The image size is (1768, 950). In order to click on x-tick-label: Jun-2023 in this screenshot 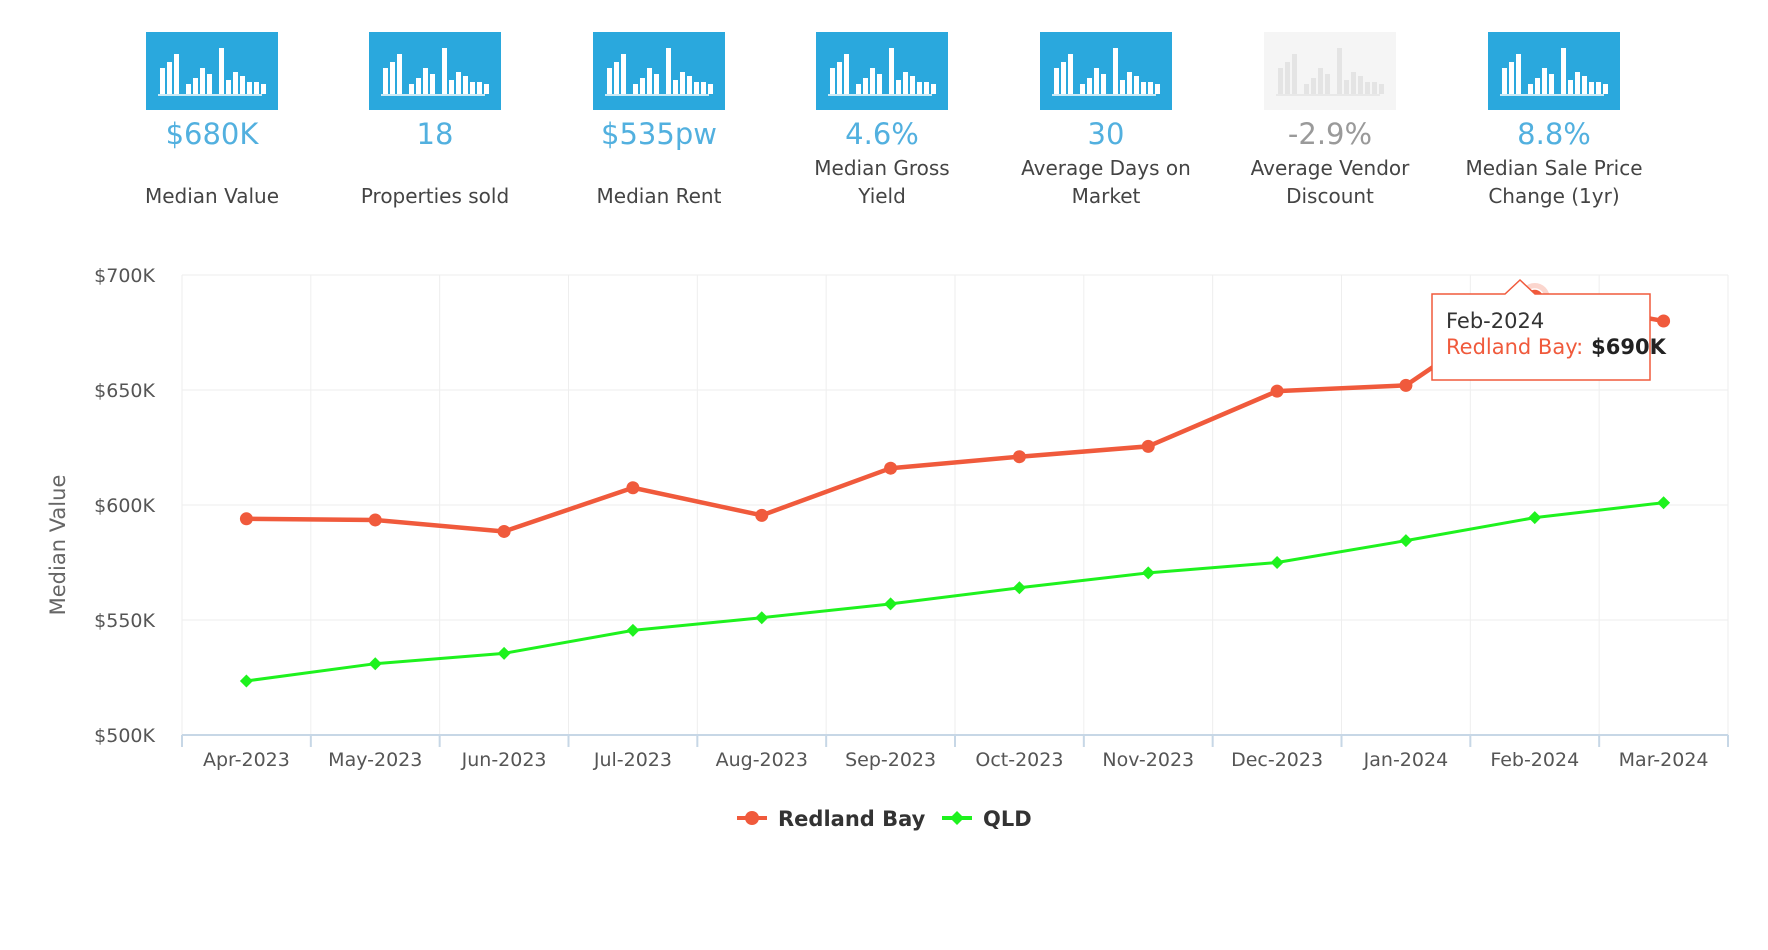, I will do `click(504, 760)`.